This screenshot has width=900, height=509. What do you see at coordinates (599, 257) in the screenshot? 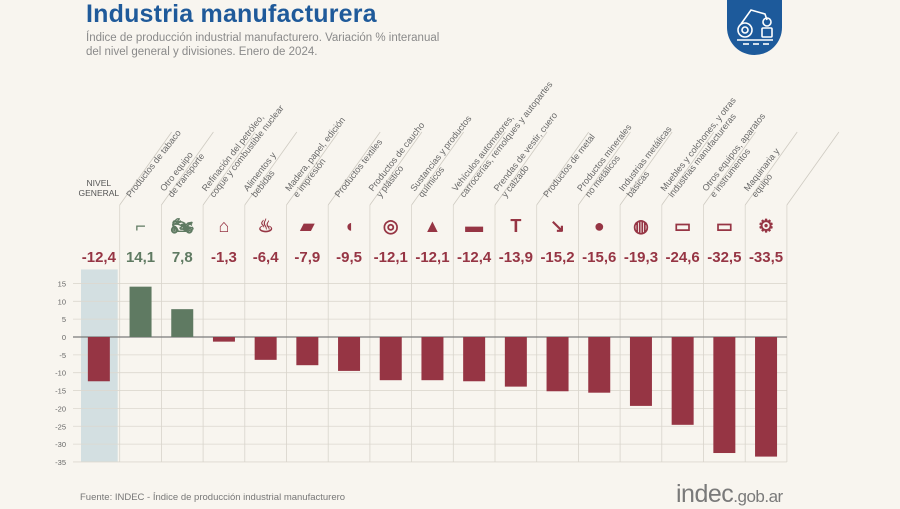
I see `value-label: -15,6` at bounding box center [599, 257].